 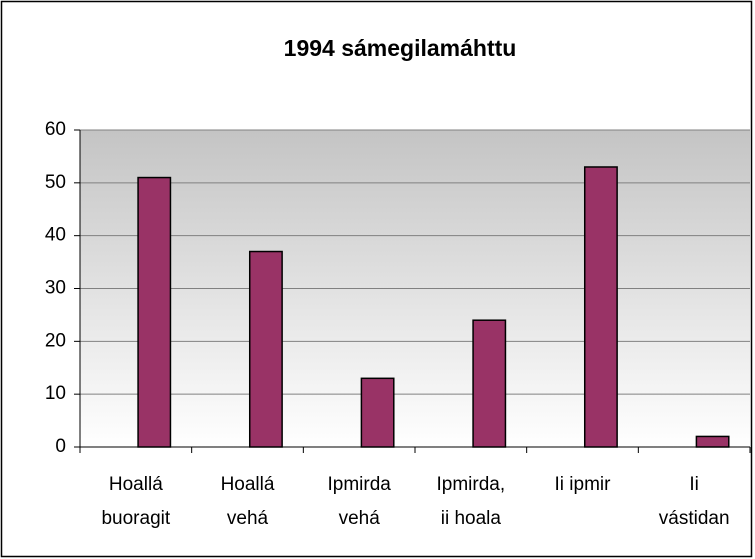 What do you see at coordinates (55, 340) in the screenshot?
I see `y-tick-label: 20` at bounding box center [55, 340].